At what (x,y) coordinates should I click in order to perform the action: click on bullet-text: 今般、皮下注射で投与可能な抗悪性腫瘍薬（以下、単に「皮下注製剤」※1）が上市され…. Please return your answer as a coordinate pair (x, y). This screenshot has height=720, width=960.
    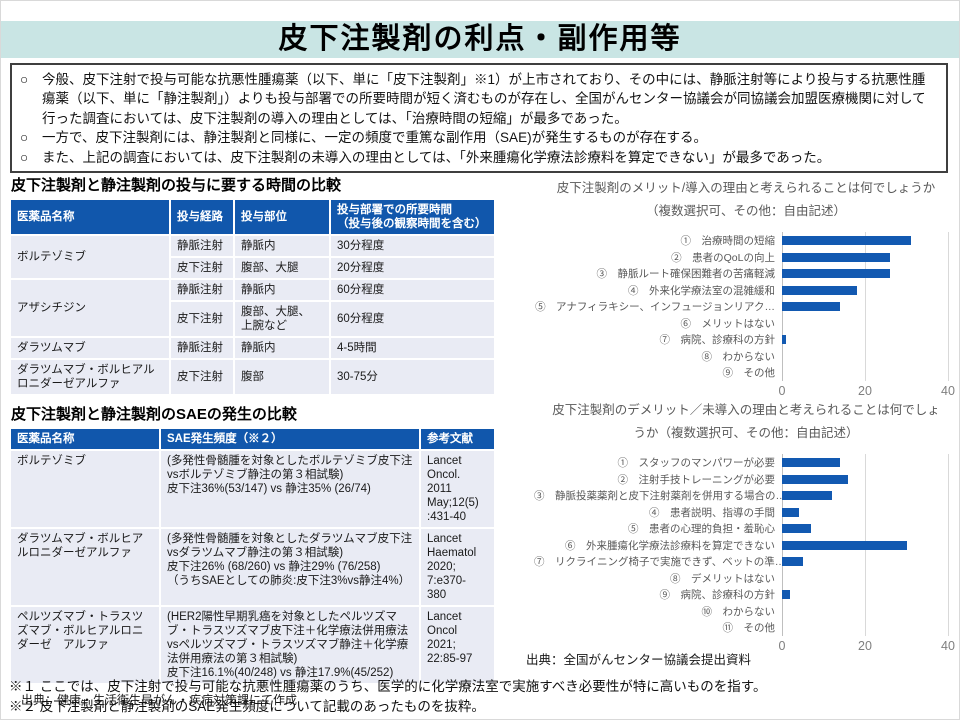
    Looking at the image, I should click on (484, 99).